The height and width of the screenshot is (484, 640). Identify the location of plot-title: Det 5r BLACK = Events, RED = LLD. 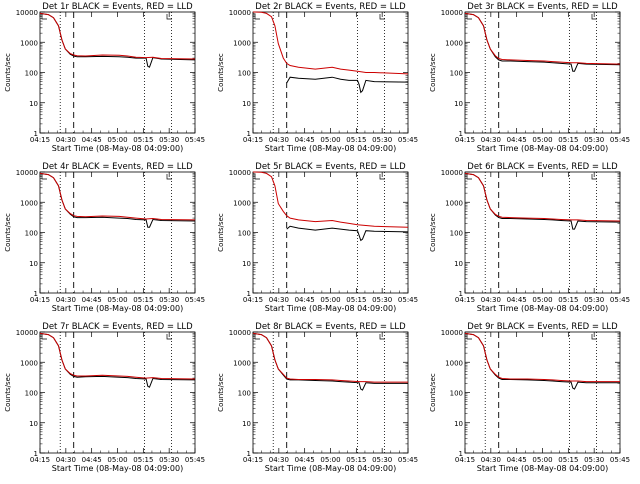
(330, 167).